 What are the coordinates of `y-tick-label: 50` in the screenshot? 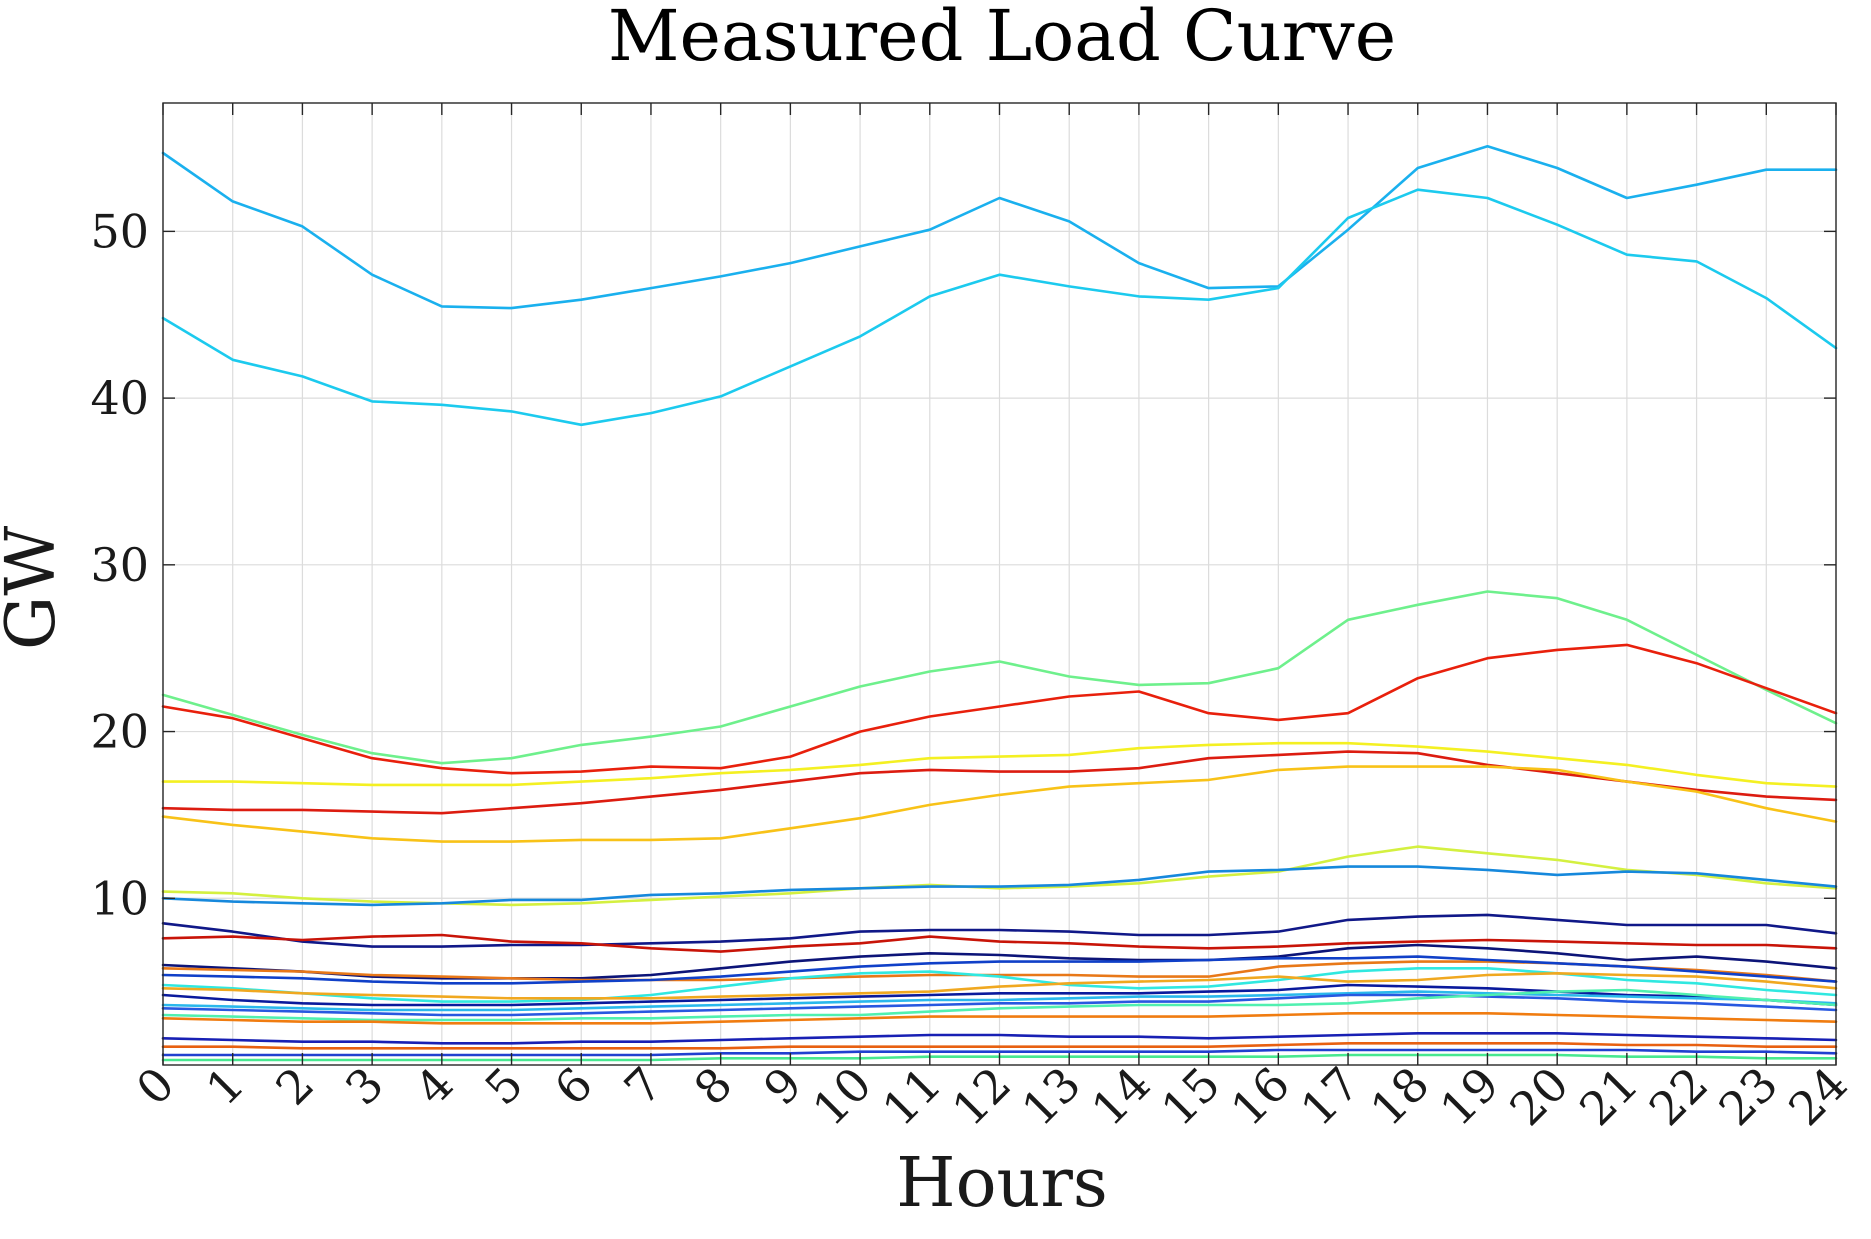 It's located at (119, 231).